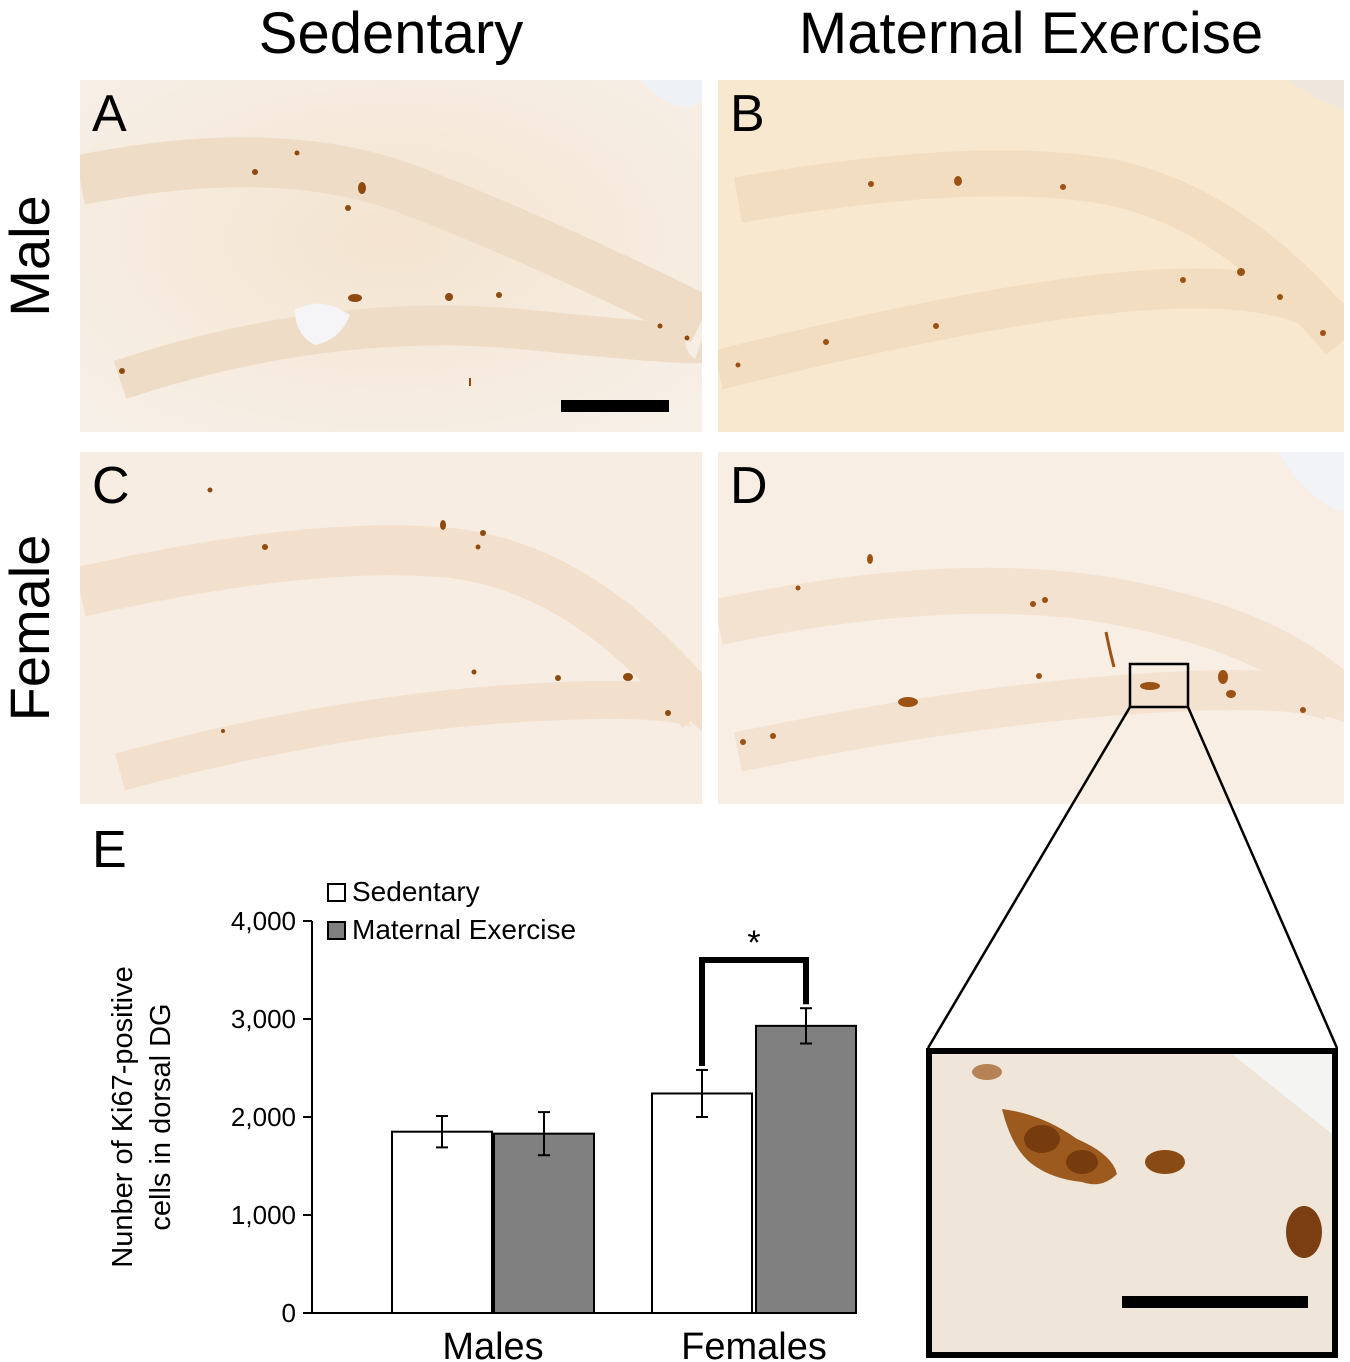 This screenshot has height=1362, width=1350. What do you see at coordinates (289, 1313) in the screenshot?
I see `y-tick-label: 0` at bounding box center [289, 1313].